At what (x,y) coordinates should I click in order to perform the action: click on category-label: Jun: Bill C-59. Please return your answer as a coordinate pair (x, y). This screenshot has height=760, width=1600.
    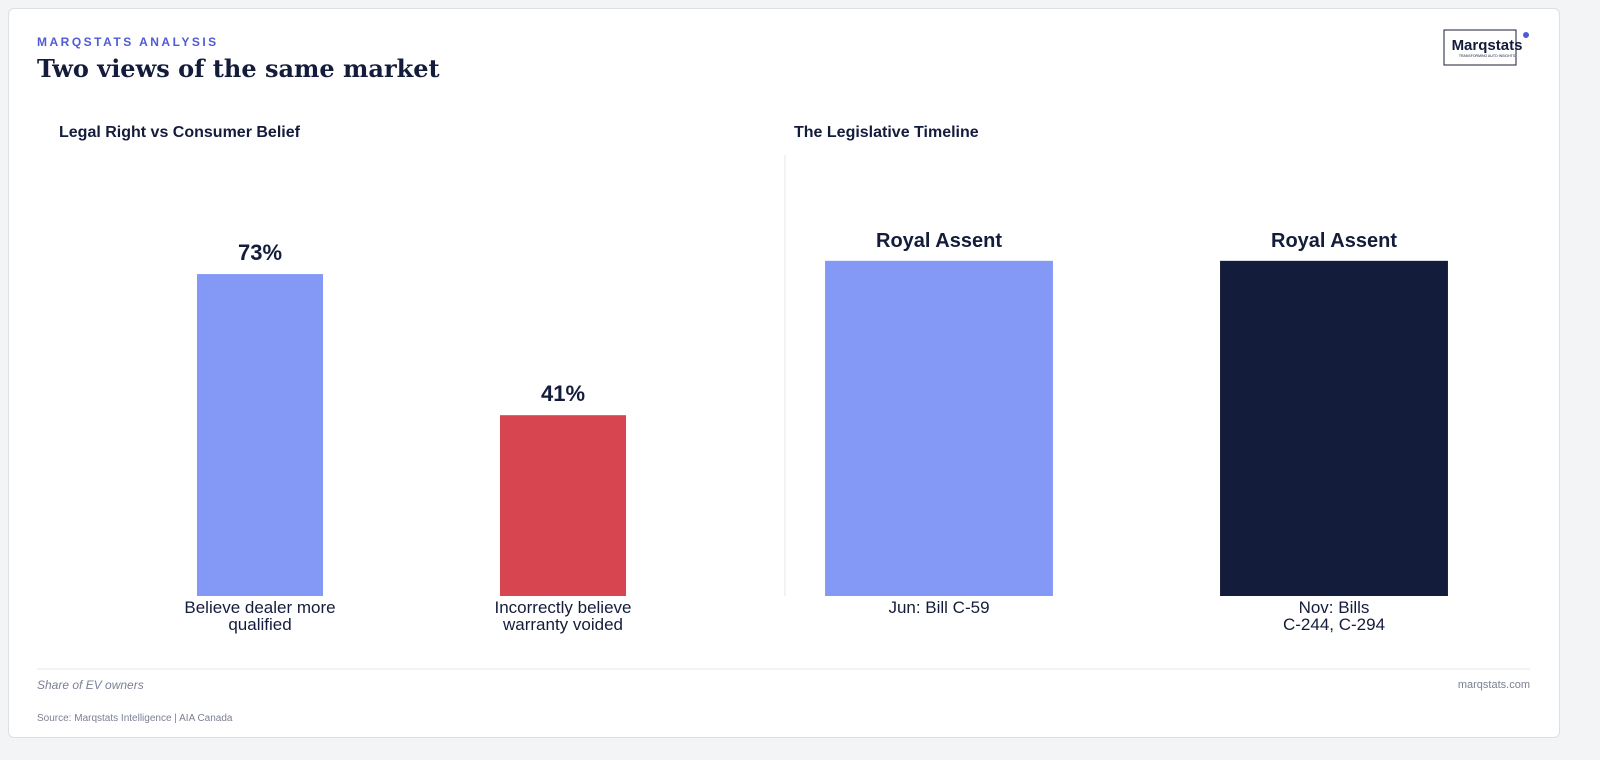
    Looking at the image, I should click on (939, 607).